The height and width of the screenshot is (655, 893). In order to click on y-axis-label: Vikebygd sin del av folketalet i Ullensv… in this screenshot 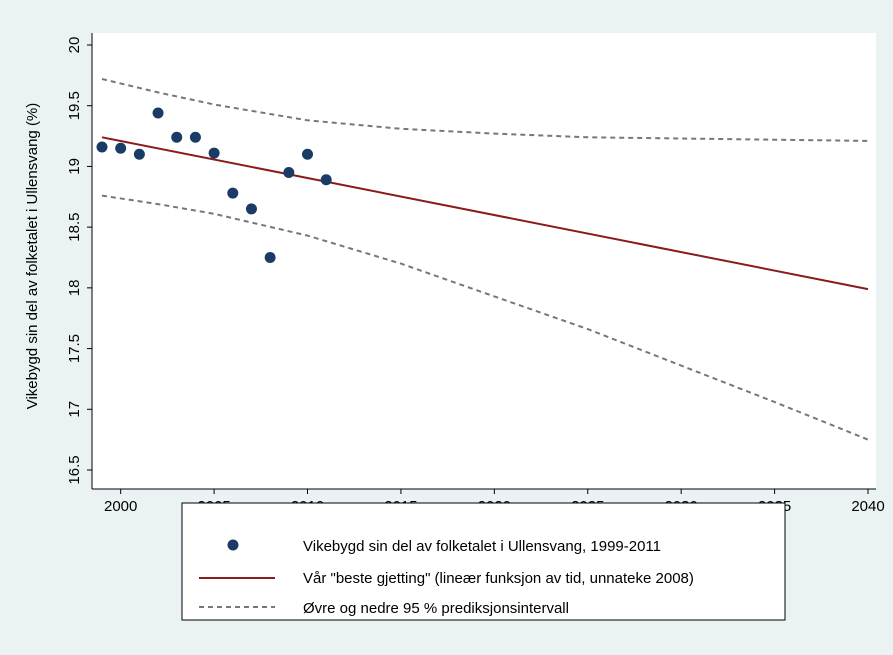, I will do `click(32, 256)`.